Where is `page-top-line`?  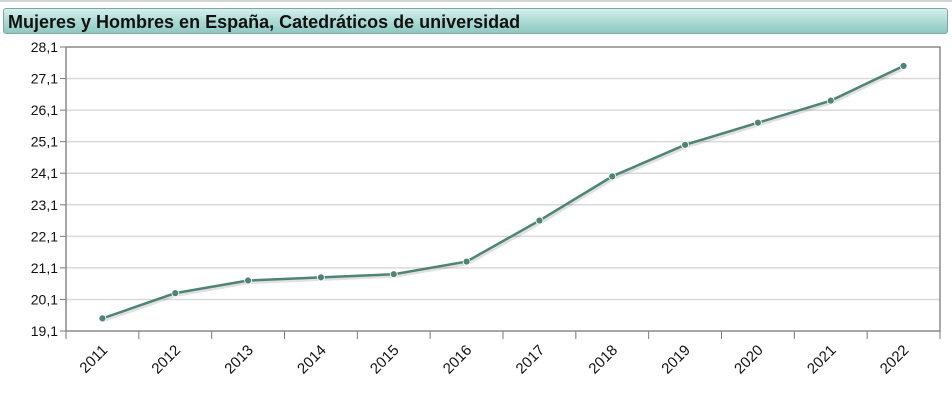
page-top-line is located at coordinates (476, 1).